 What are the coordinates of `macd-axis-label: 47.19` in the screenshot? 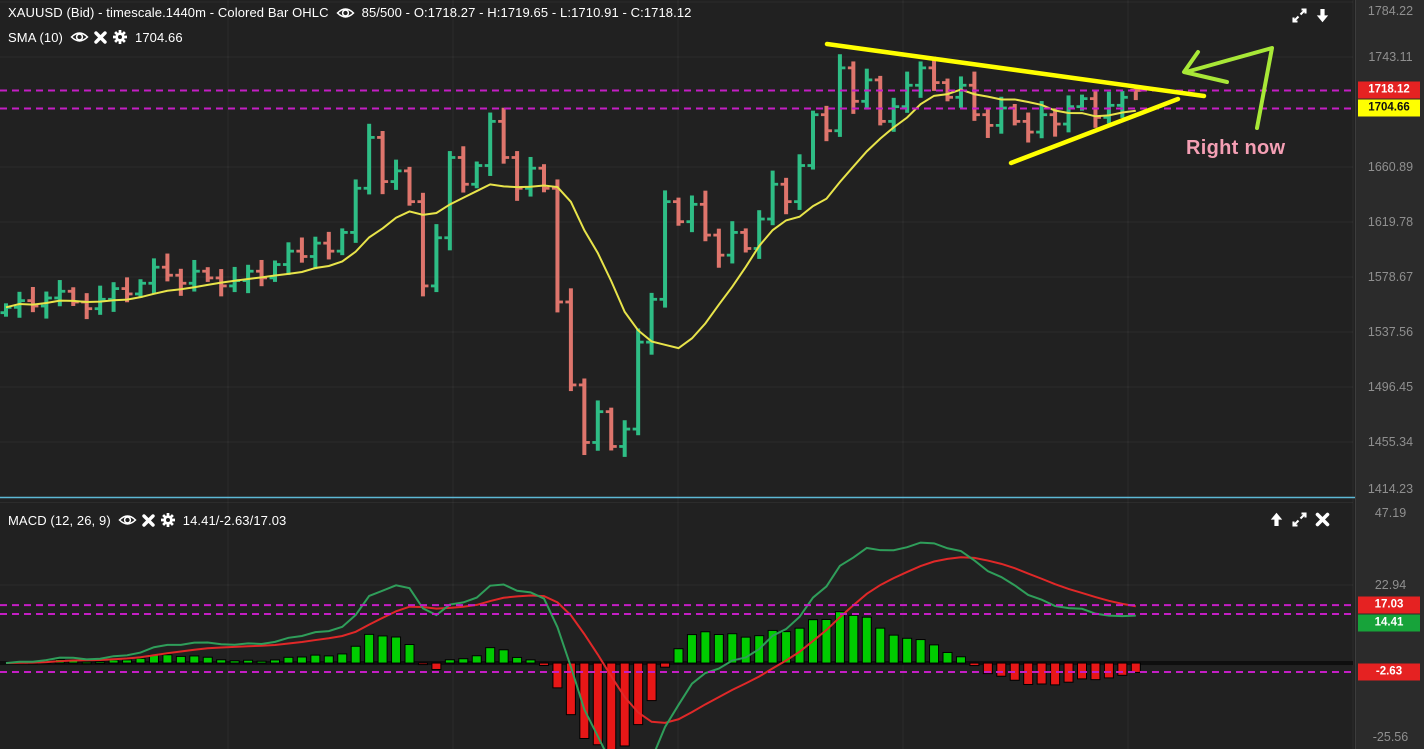 It's located at (1390, 513).